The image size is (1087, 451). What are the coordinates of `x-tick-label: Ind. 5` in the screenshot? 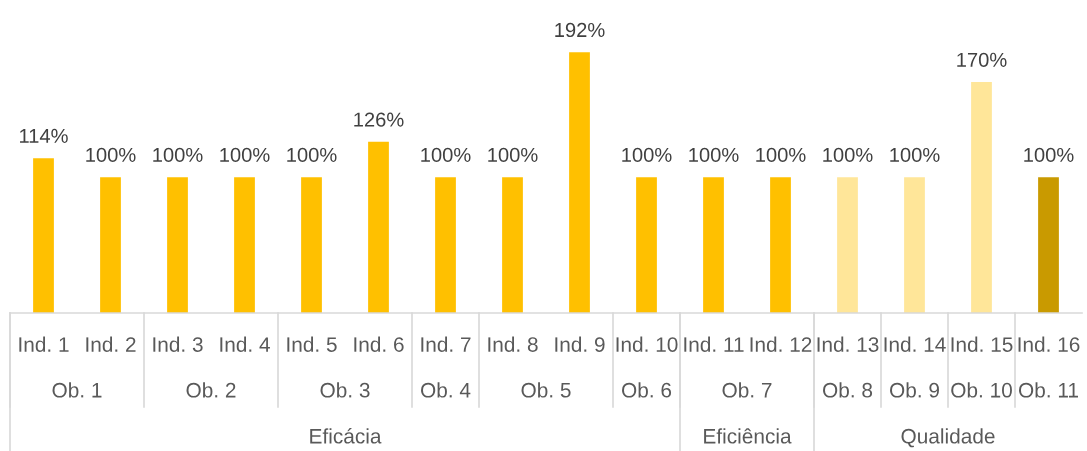 It's located at (312, 344).